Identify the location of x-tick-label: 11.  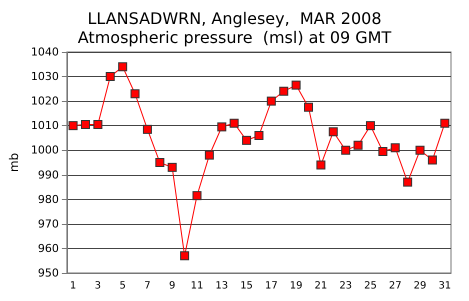
(197, 286).